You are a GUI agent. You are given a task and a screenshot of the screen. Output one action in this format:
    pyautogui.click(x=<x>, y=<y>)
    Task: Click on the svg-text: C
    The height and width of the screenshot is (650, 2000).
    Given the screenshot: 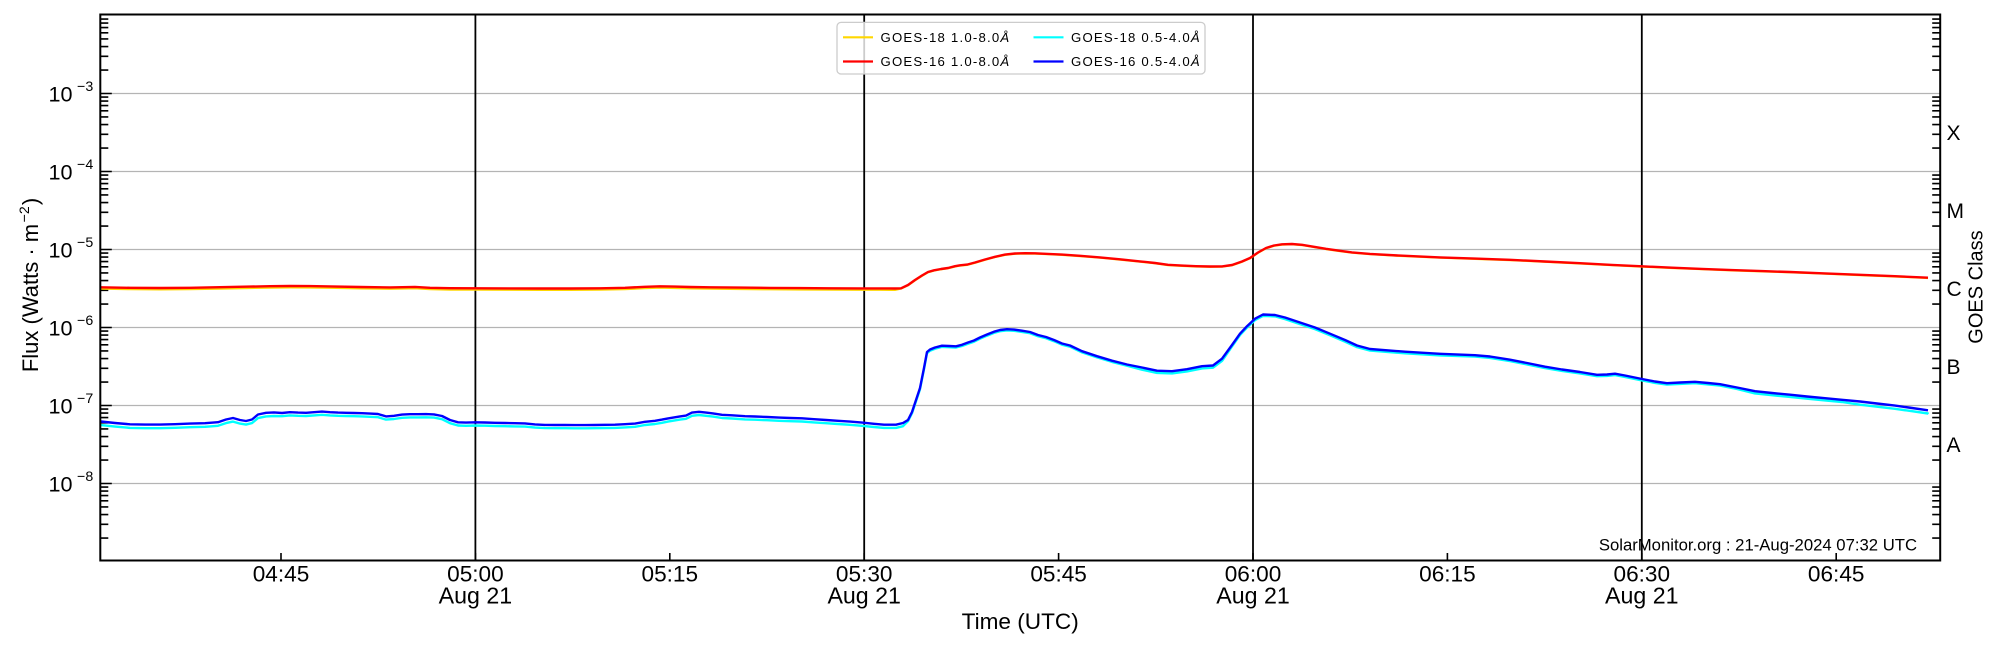 What is the action you would take?
    pyautogui.click(x=1954, y=289)
    